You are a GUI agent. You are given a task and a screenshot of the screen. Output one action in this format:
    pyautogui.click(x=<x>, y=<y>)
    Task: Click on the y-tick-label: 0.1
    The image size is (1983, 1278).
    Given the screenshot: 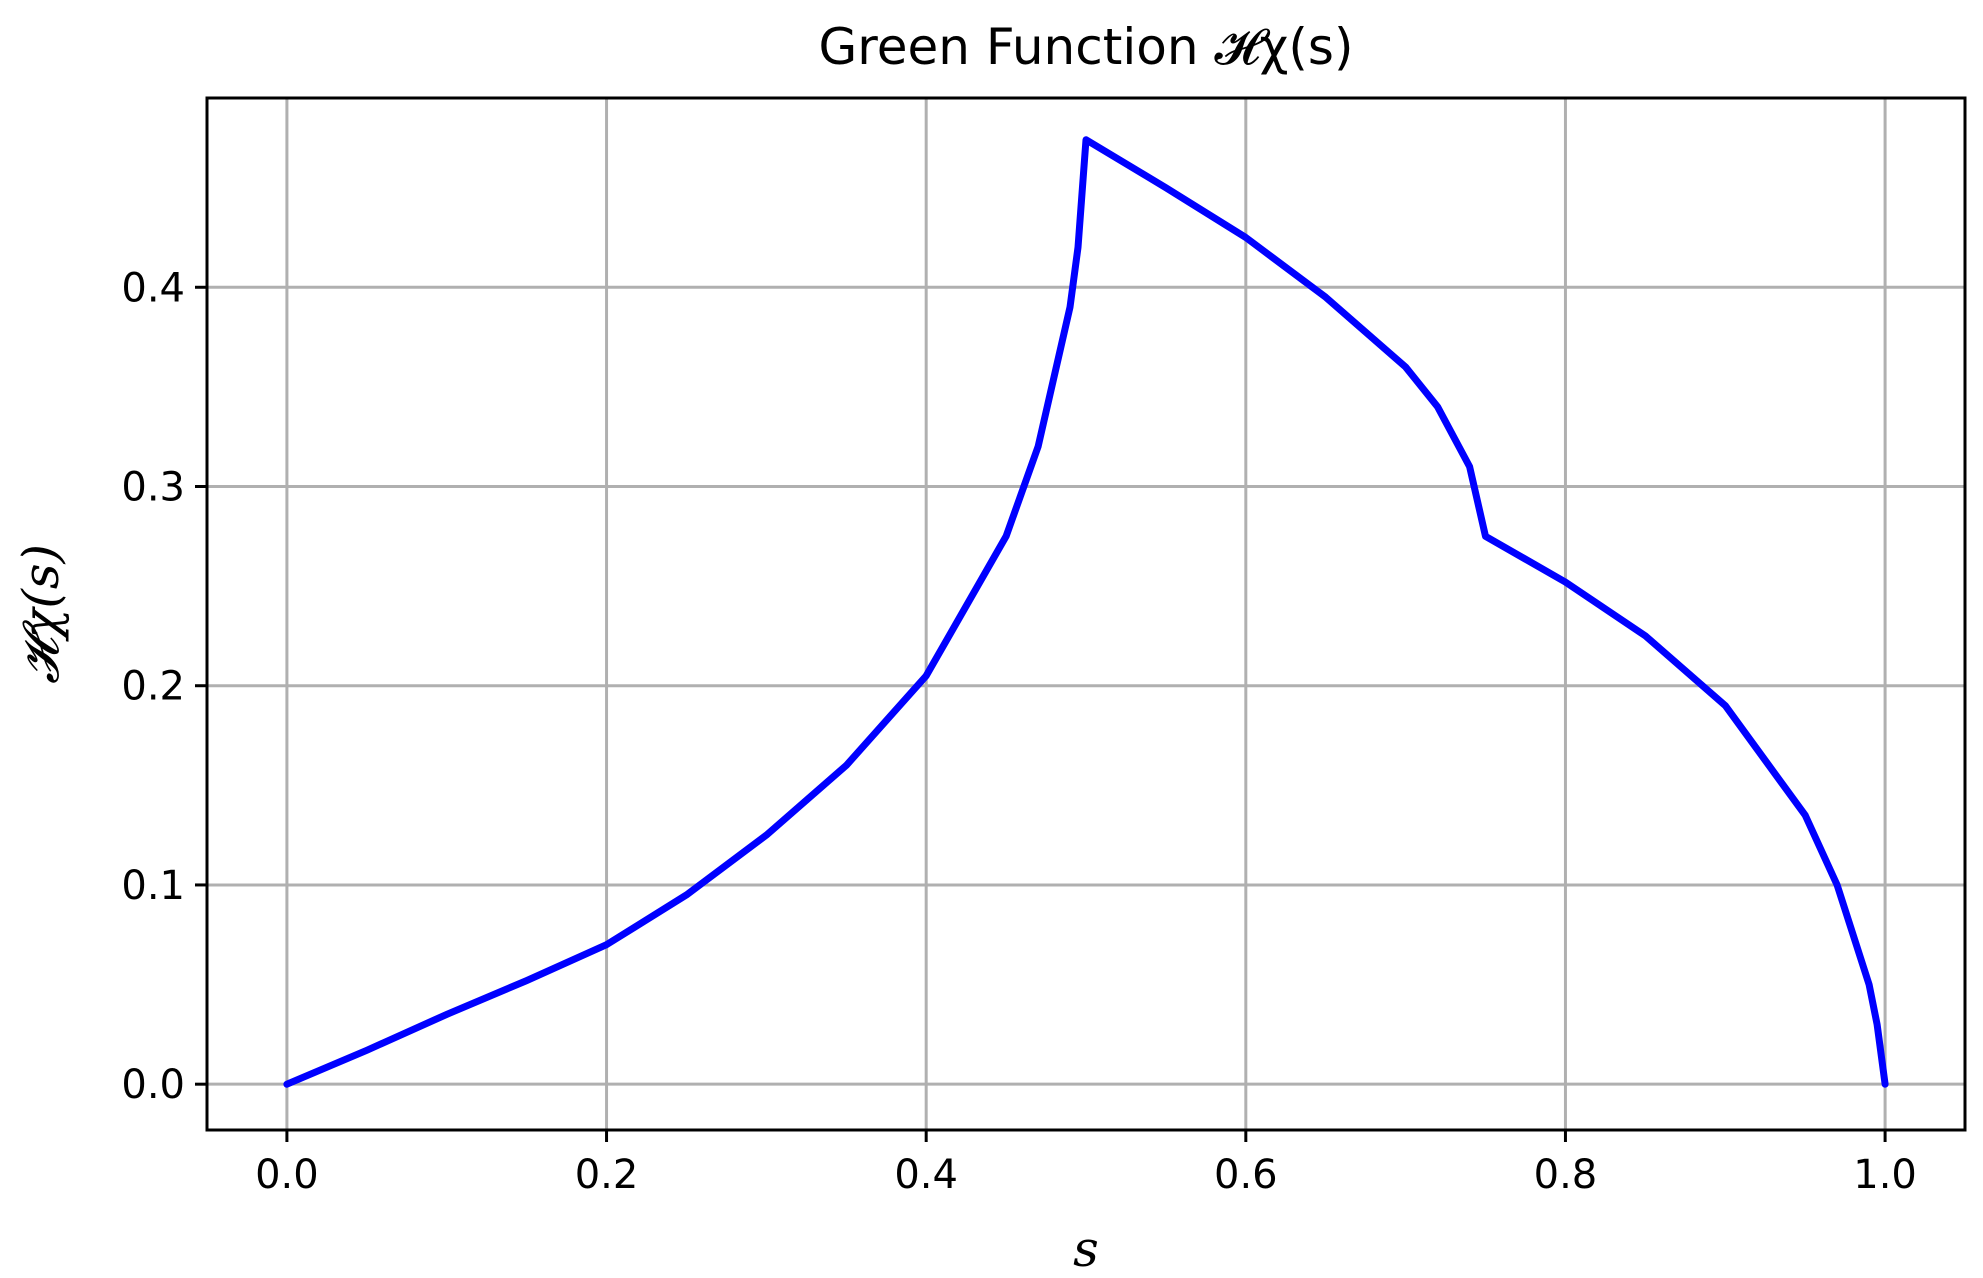 What is the action you would take?
    pyautogui.click(x=153, y=886)
    